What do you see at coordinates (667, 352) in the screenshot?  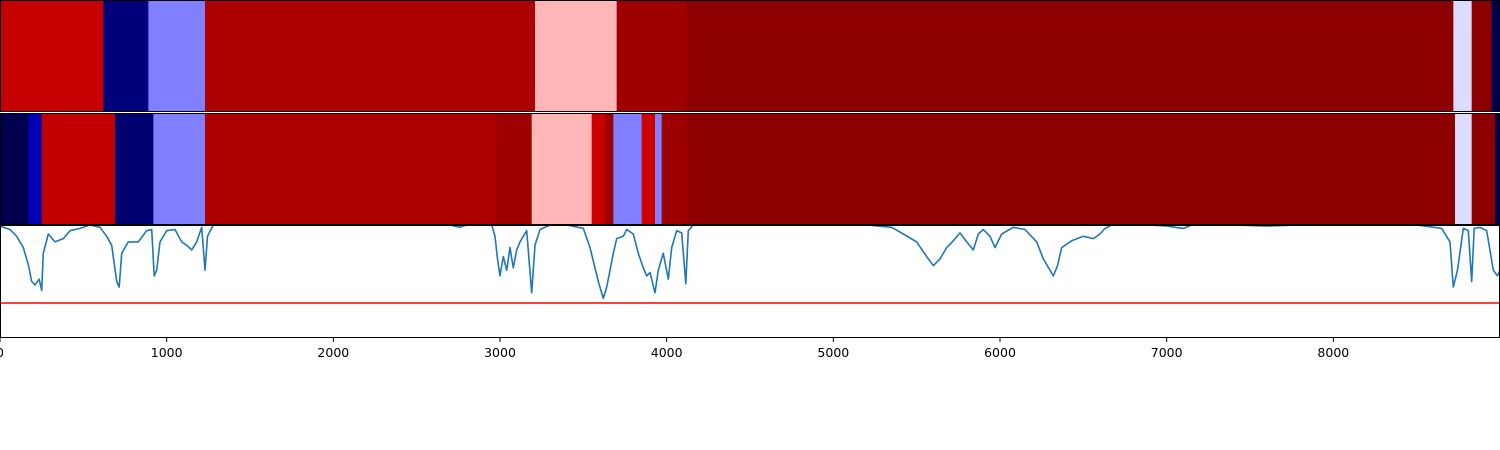 I see `x-tick-label-4000: 4000` at bounding box center [667, 352].